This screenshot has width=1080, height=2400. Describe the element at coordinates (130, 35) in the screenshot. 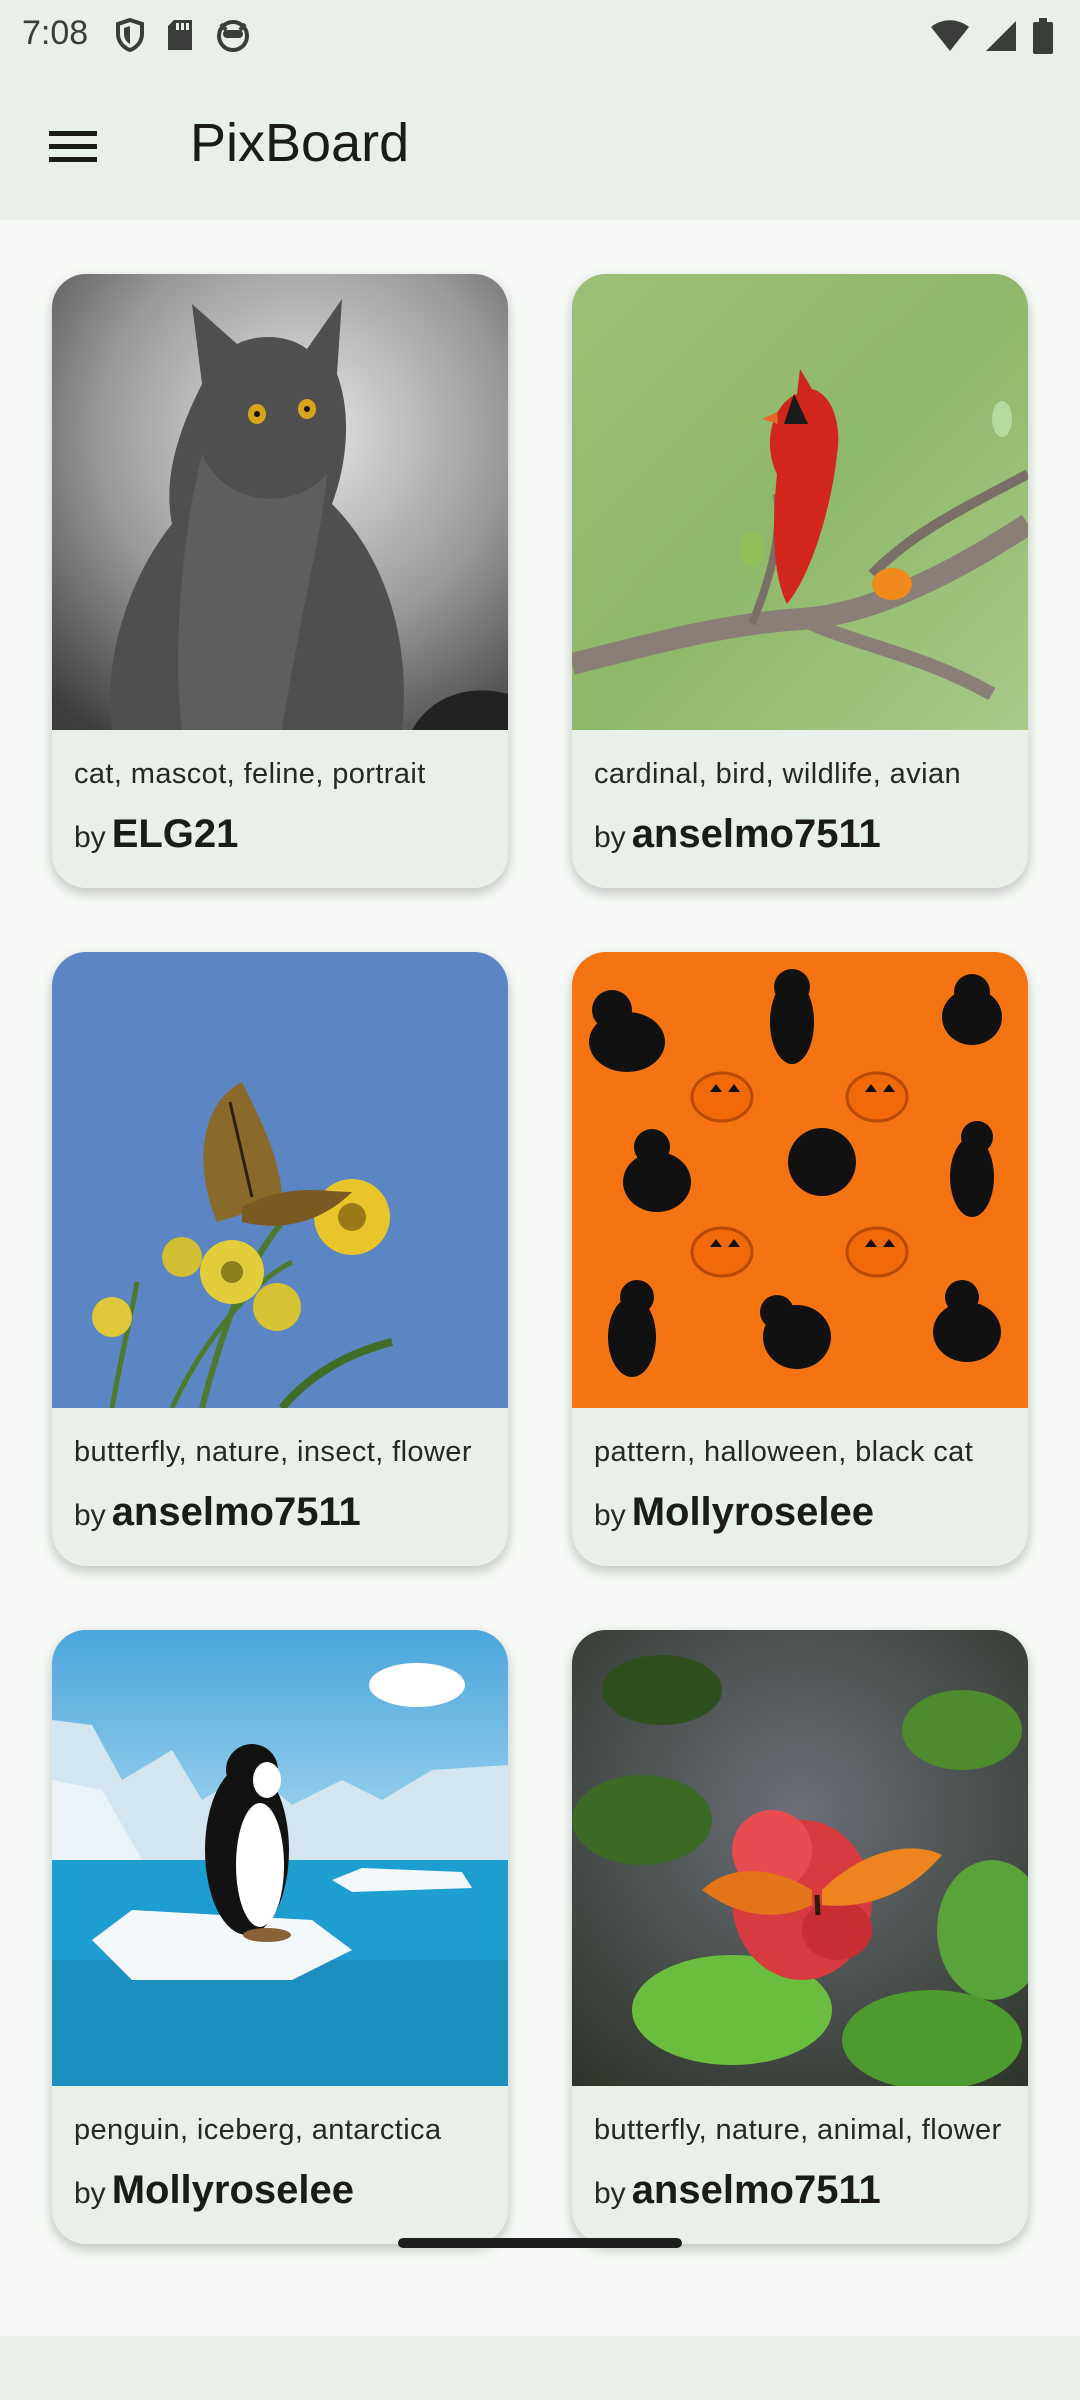

I see `shield-icon` at that location.